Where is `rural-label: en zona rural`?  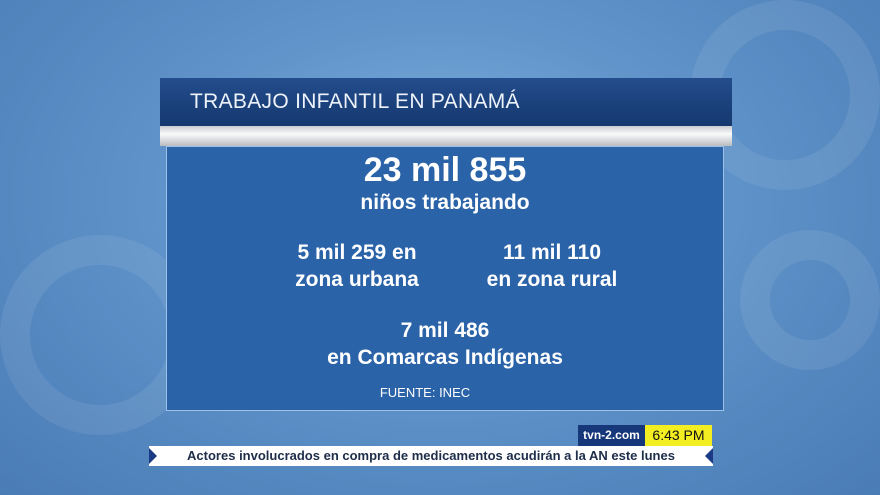
rural-label: en zona rural is located at coordinates (552, 279).